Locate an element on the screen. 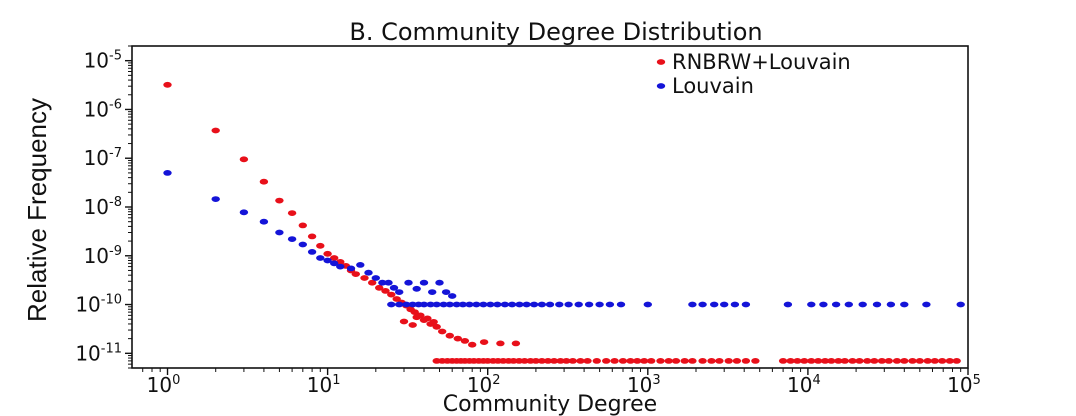  chart-title: B. Community Degree Distribution is located at coordinates (555, 32).